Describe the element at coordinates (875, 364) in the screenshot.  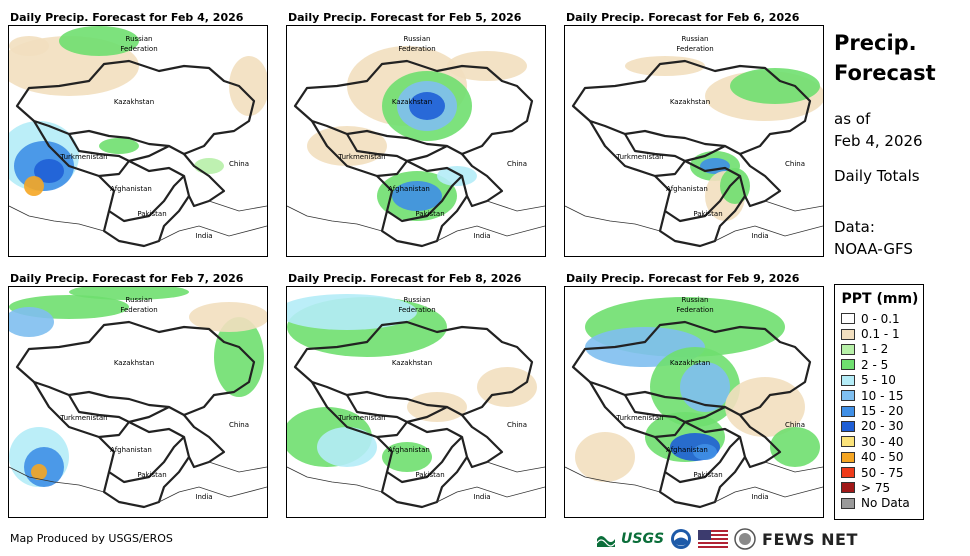
I see `legend-label: 2 - 5` at that location.